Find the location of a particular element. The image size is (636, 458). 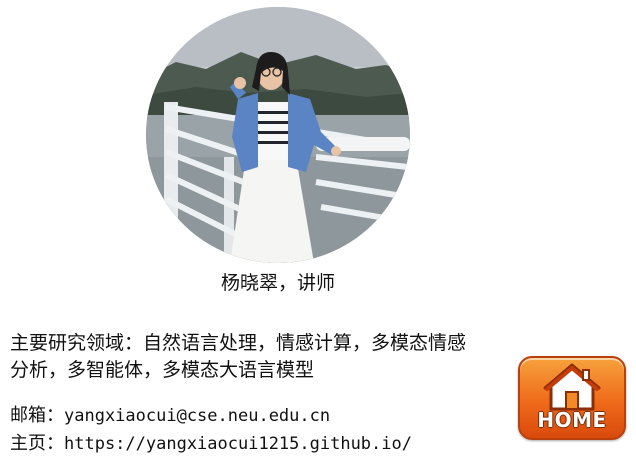

homepage-link: https://yangxiaocui1215.github.io/ is located at coordinates (238, 444).